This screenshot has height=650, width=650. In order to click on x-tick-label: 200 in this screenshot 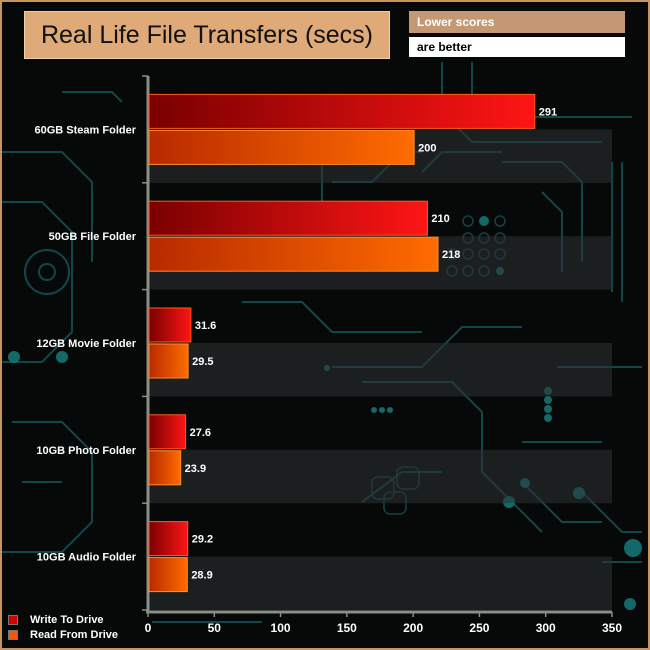, I will do `click(413, 628)`.